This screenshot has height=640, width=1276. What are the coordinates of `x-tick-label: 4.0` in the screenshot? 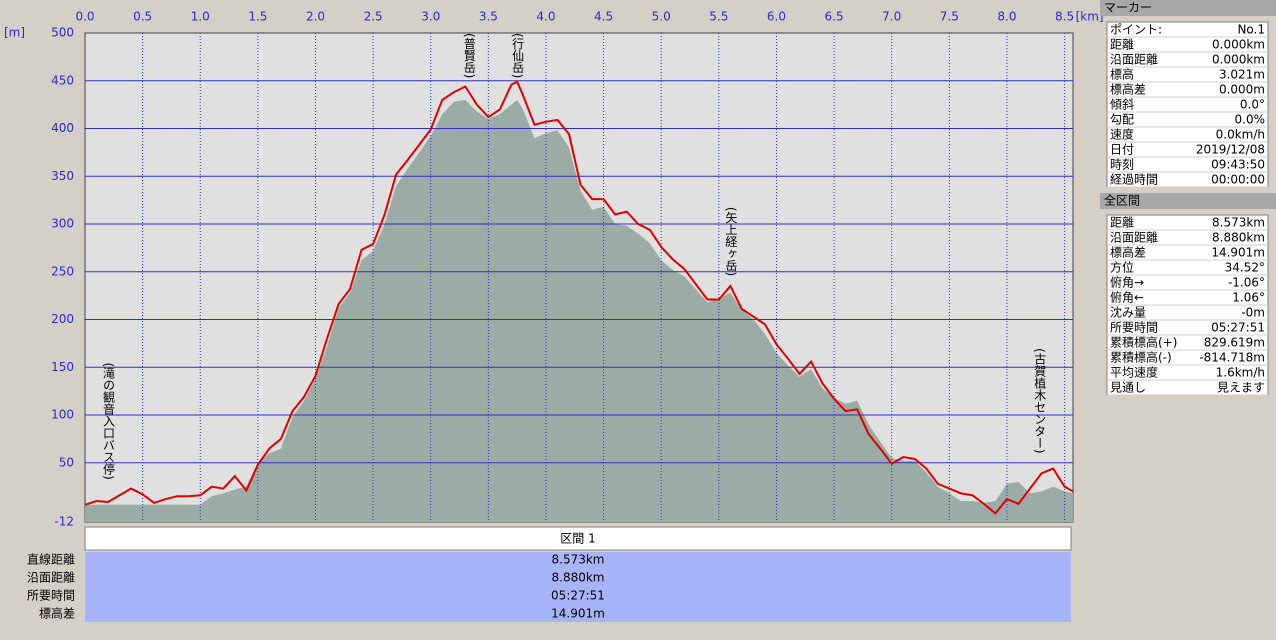 It's located at (545, 17).